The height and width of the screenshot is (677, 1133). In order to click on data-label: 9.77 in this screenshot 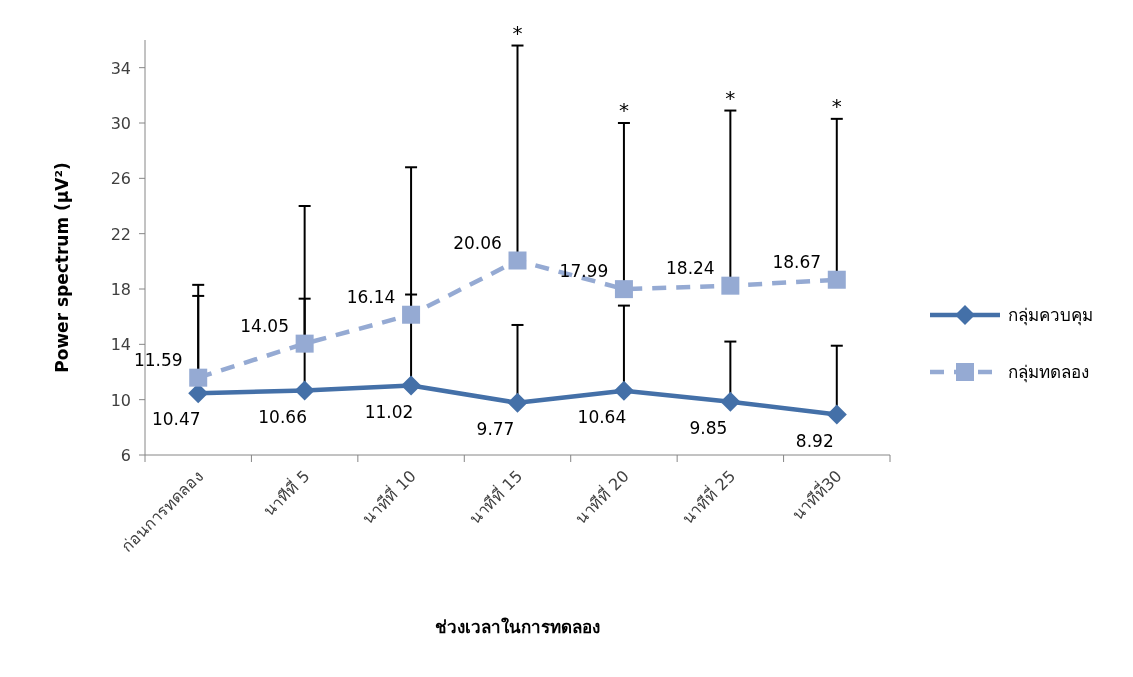, I will do `click(495, 428)`.